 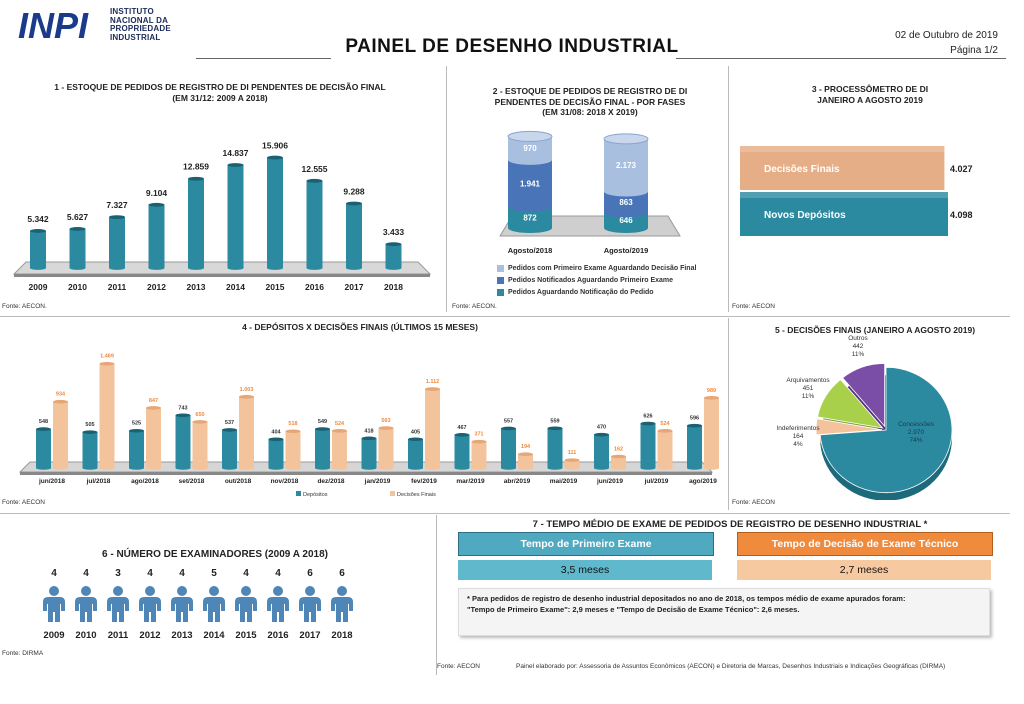 I want to click on chart4-data-label-depositos: 418, so click(x=368, y=431).